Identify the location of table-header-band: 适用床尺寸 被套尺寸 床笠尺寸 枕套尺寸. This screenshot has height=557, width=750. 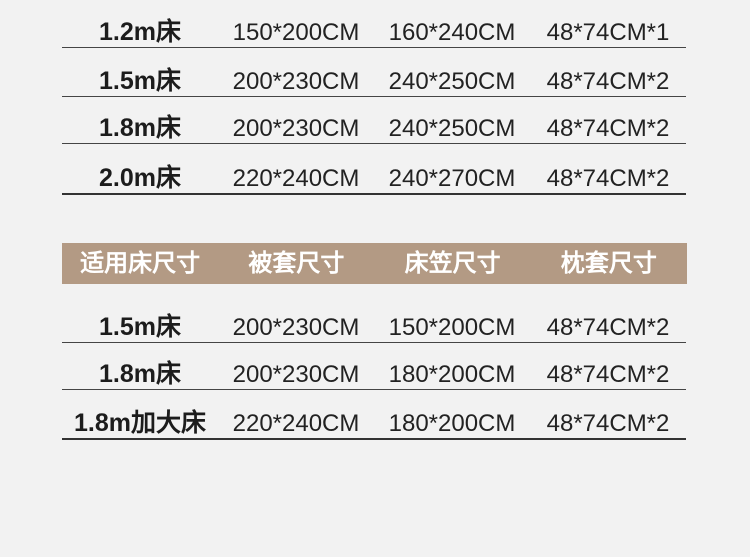
(374, 263).